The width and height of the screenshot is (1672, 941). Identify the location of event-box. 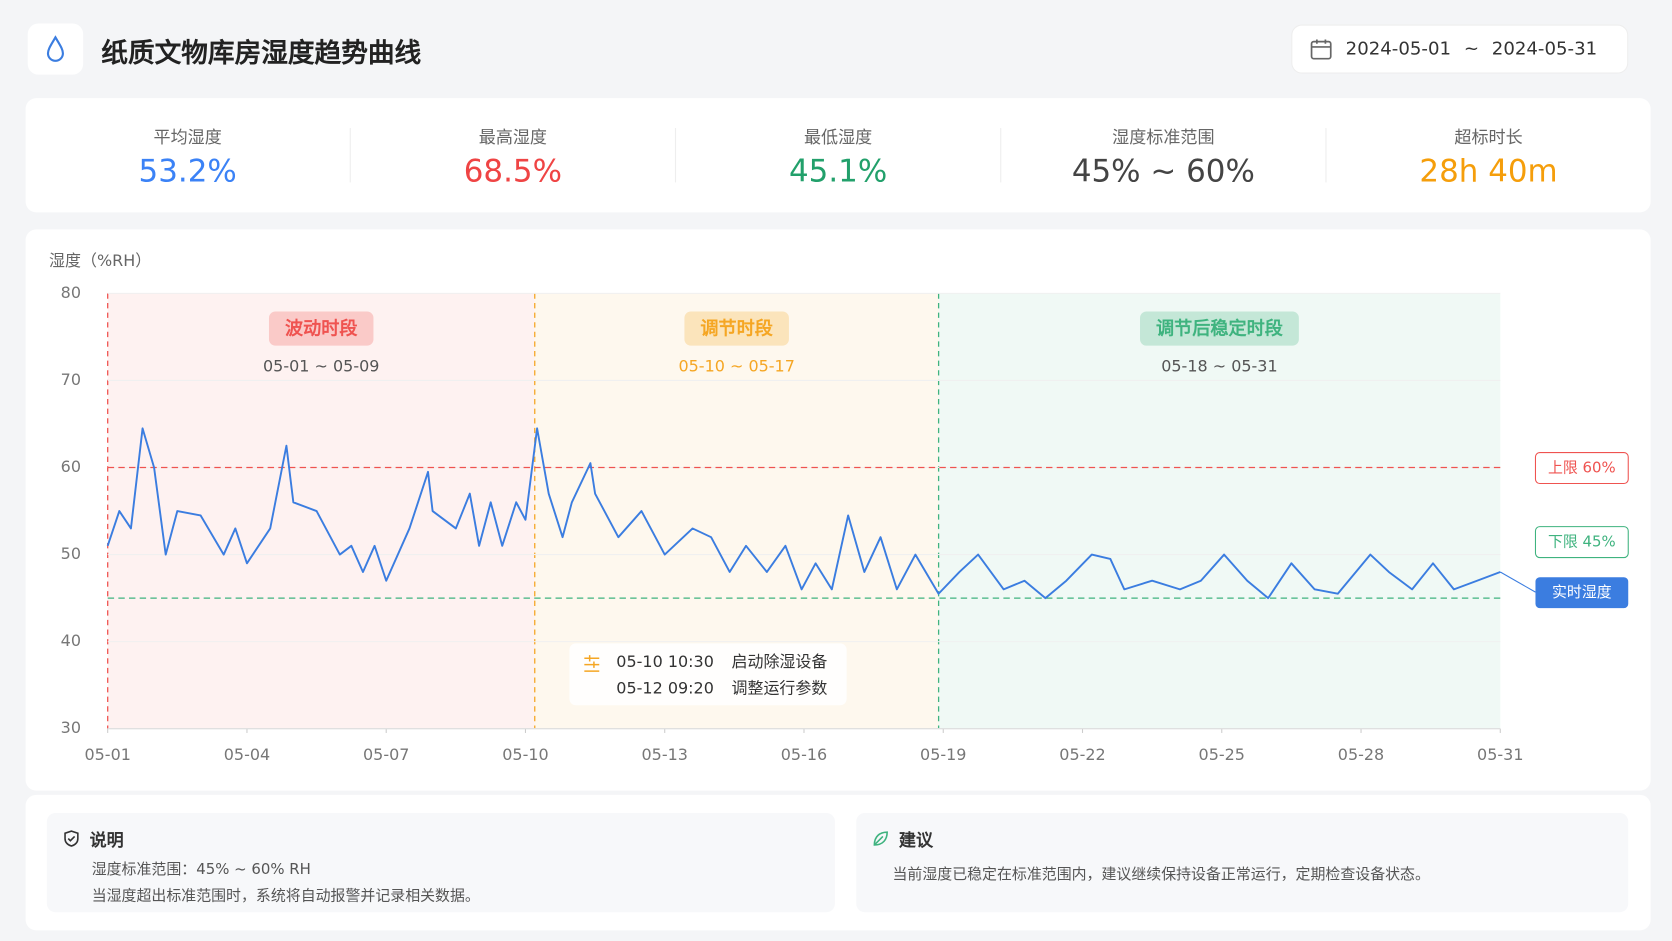
(708, 674).